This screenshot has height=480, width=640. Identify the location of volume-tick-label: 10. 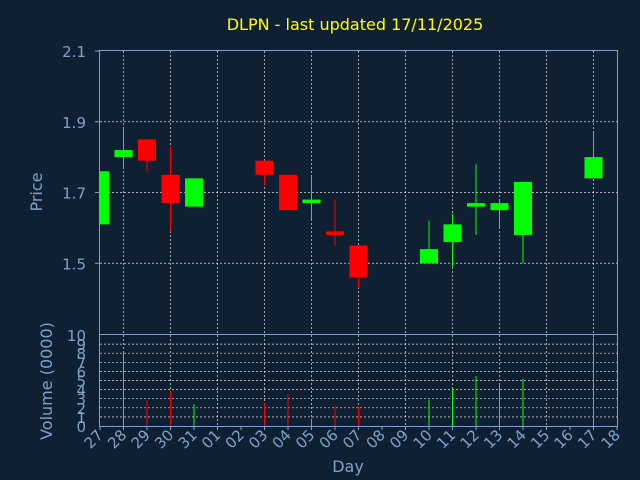
(76, 336).